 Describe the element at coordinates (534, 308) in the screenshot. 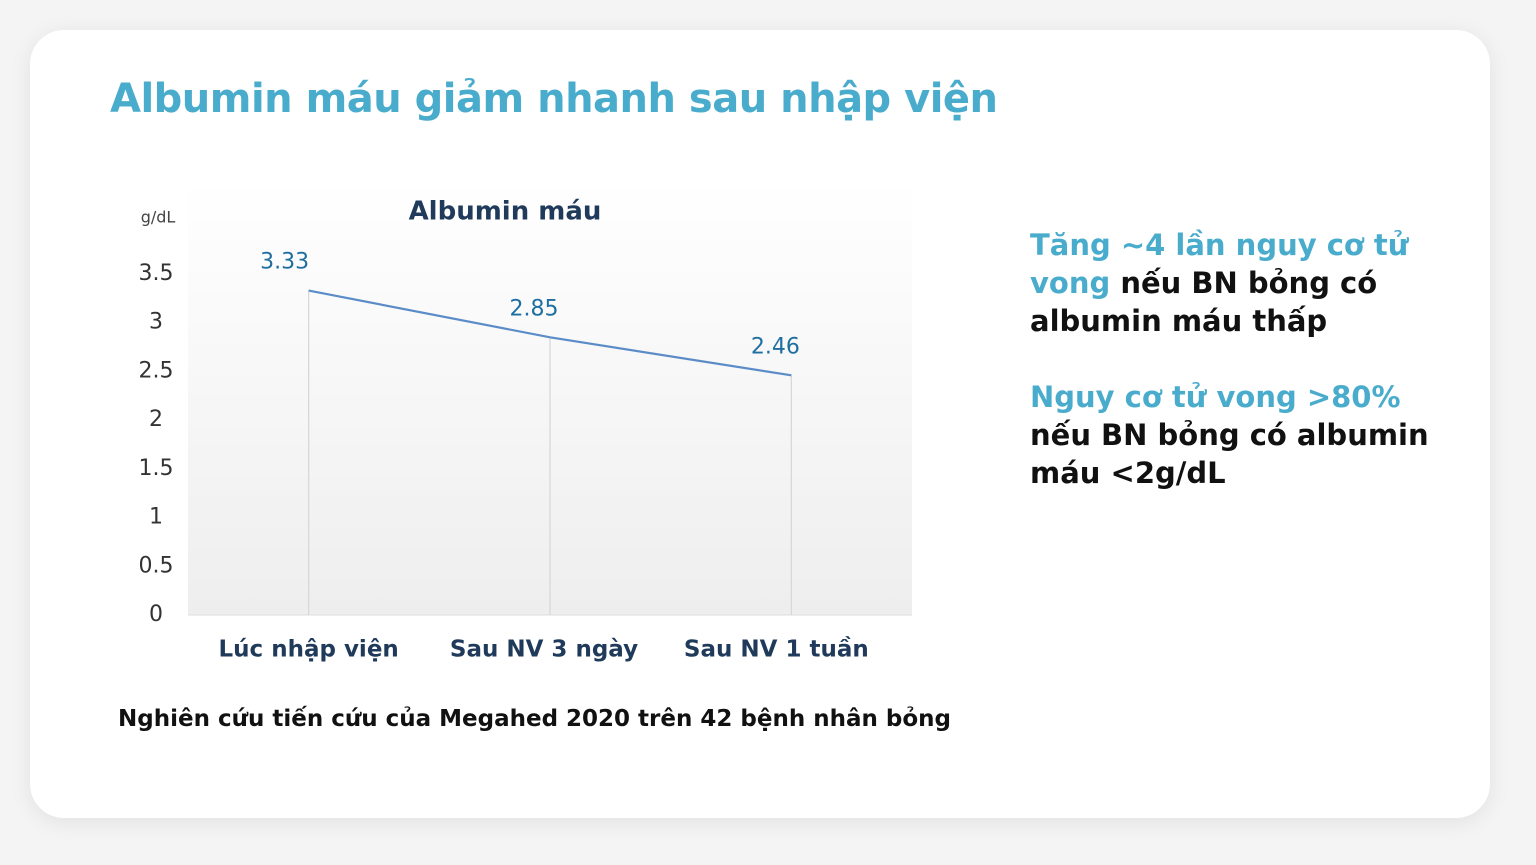

I see `value-label: 2.85` at that location.